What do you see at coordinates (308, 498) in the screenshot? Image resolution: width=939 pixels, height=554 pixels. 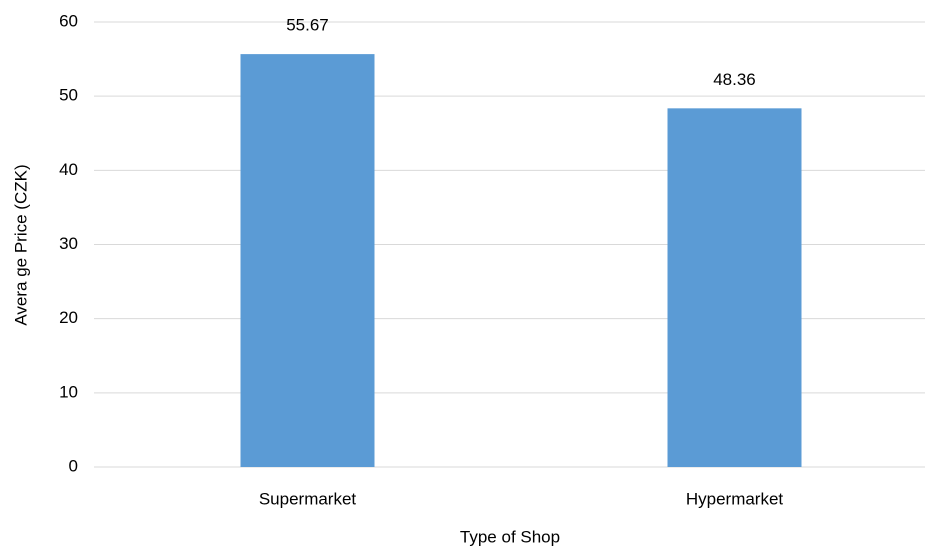 I see `x-tick-label: Supermarket` at bounding box center [308, 498].